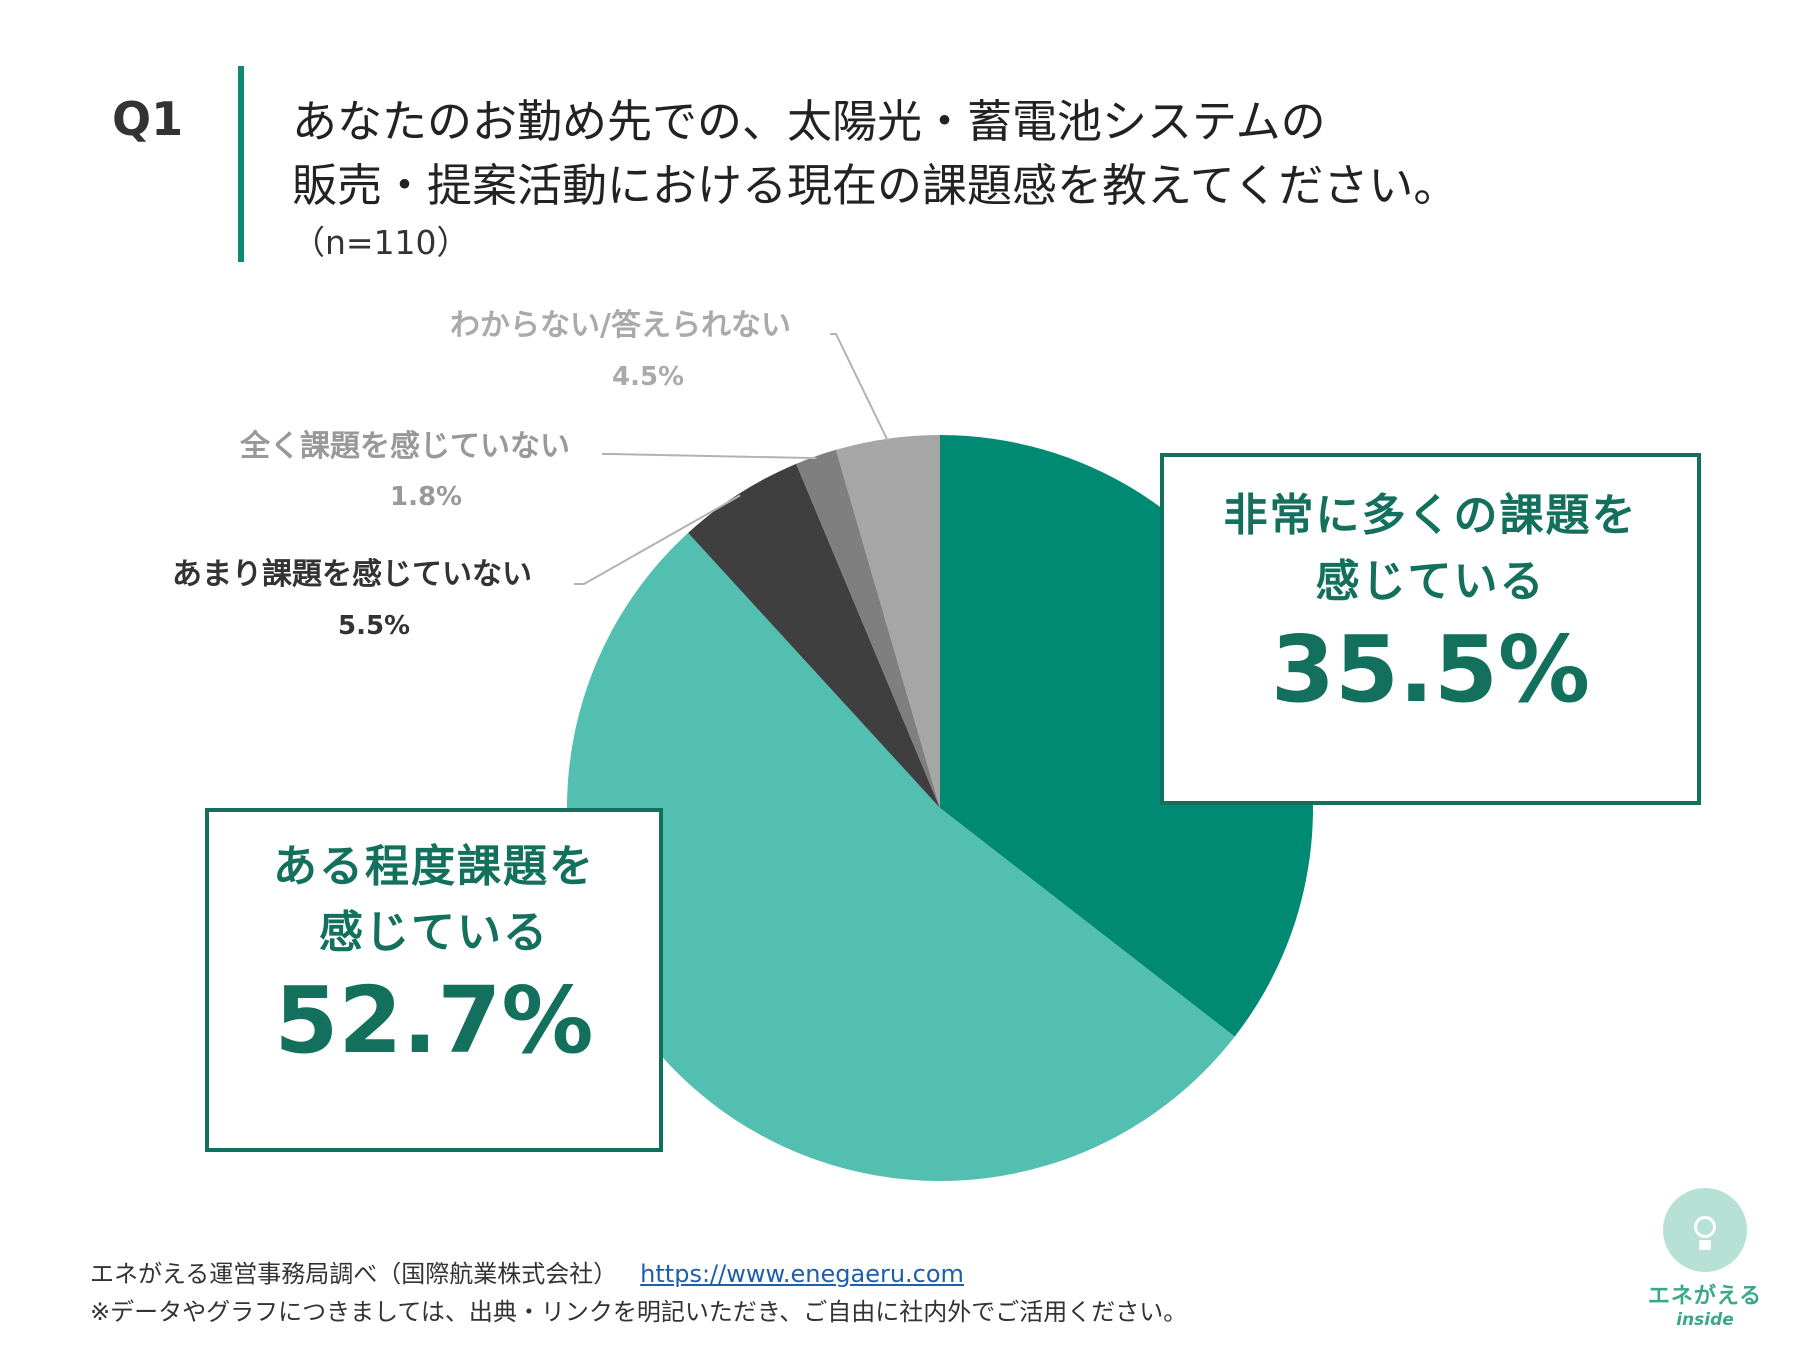 The height and width of the screenshot is (1350, 1800). Describe the element at coordinates (1705, 1296) in the screenshot. I see `logo-name: エネがえる` at that location.